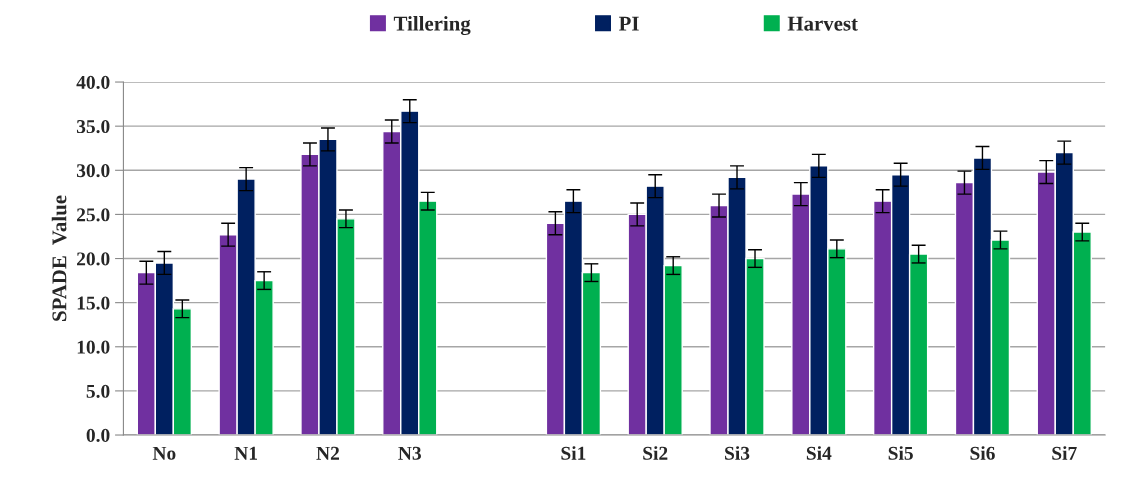 Image resolution: width=1122 pixels, height=477 pixels. I want to click on x-tick-label: N3, so click(409, 453).